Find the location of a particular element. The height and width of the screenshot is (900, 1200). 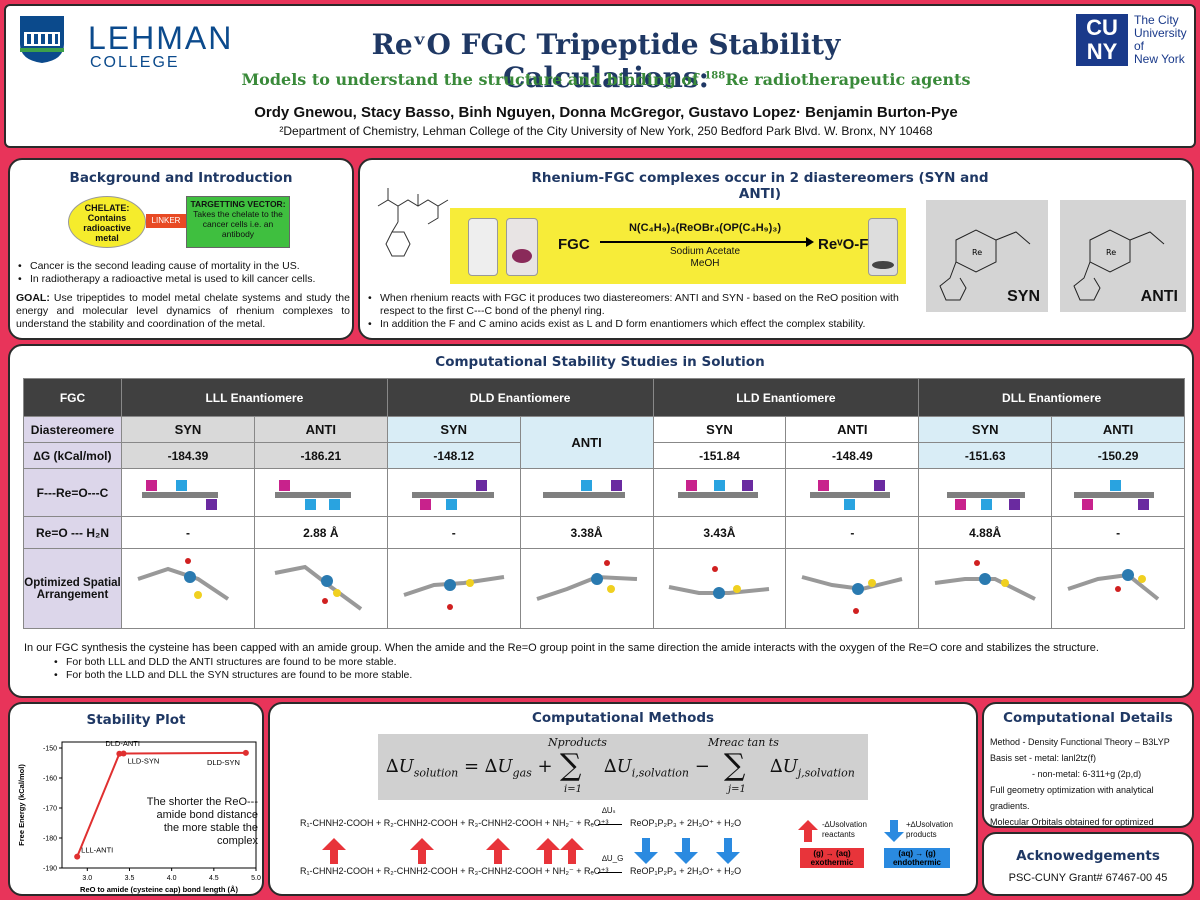

reaction-cond2: MeOH is located at coordinates (705, 263).